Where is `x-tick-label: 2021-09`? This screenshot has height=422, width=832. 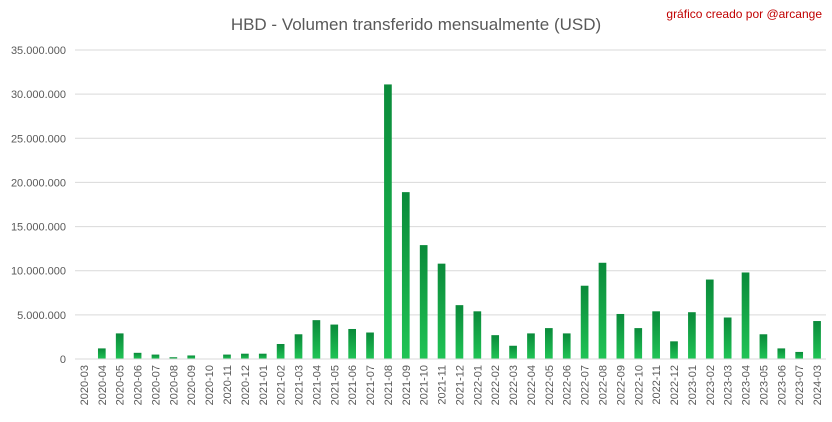 x-tick-label: 2021-09 is located at coordinates (407, 385).